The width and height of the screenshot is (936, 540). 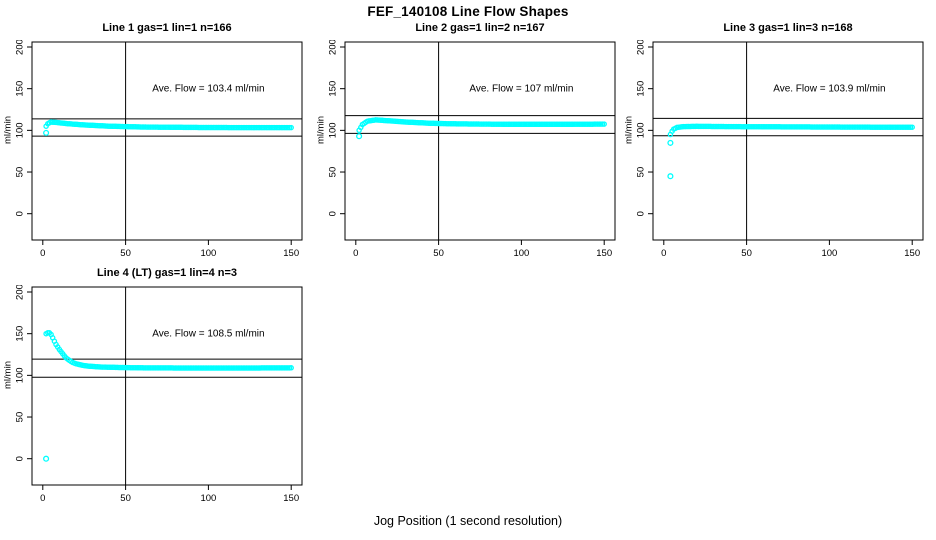 What do you see at coordinates (167, 28) in the screenshot?
I see `subplot-title-line-1: Line 1 gas=1 lin=1 n=166` at bounding box center [167, 28].